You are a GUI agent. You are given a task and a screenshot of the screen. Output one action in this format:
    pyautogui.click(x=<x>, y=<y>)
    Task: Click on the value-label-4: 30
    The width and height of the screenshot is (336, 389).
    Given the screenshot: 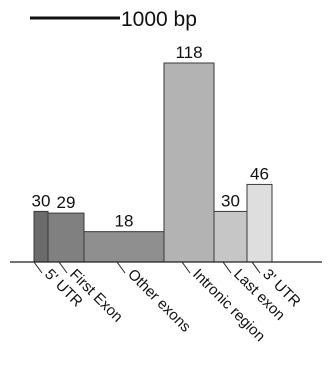 What is the action you would take?
    pyautogui.click(x=230, y=200)
    